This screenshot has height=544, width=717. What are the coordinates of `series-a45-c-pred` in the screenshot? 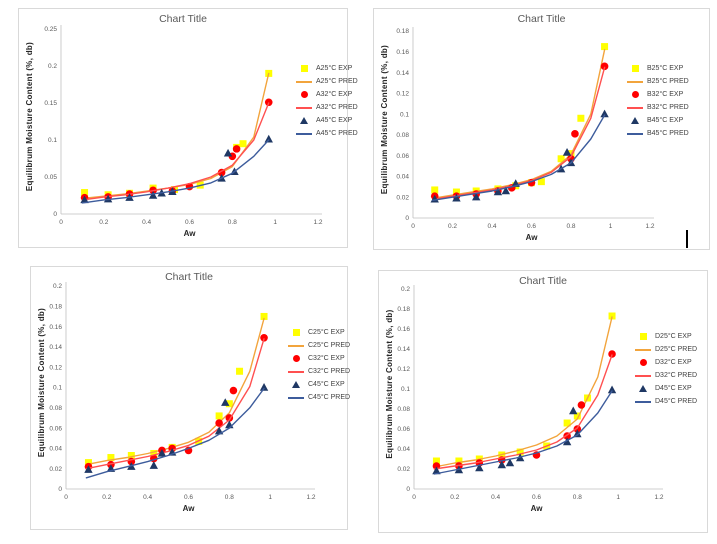 It's located at (175, 171).